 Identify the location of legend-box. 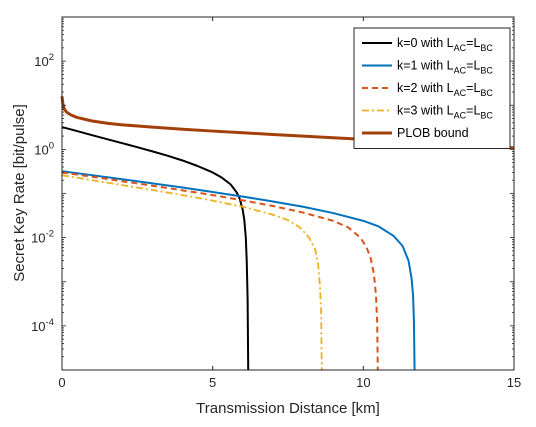
(432, 88).